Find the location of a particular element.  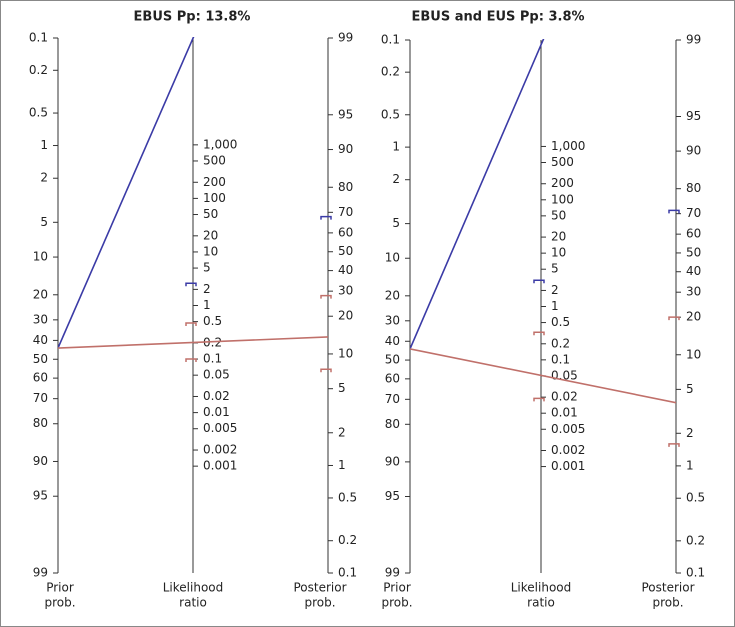

lr-tick-label: 1,000 is located at coordinates (220, 144).